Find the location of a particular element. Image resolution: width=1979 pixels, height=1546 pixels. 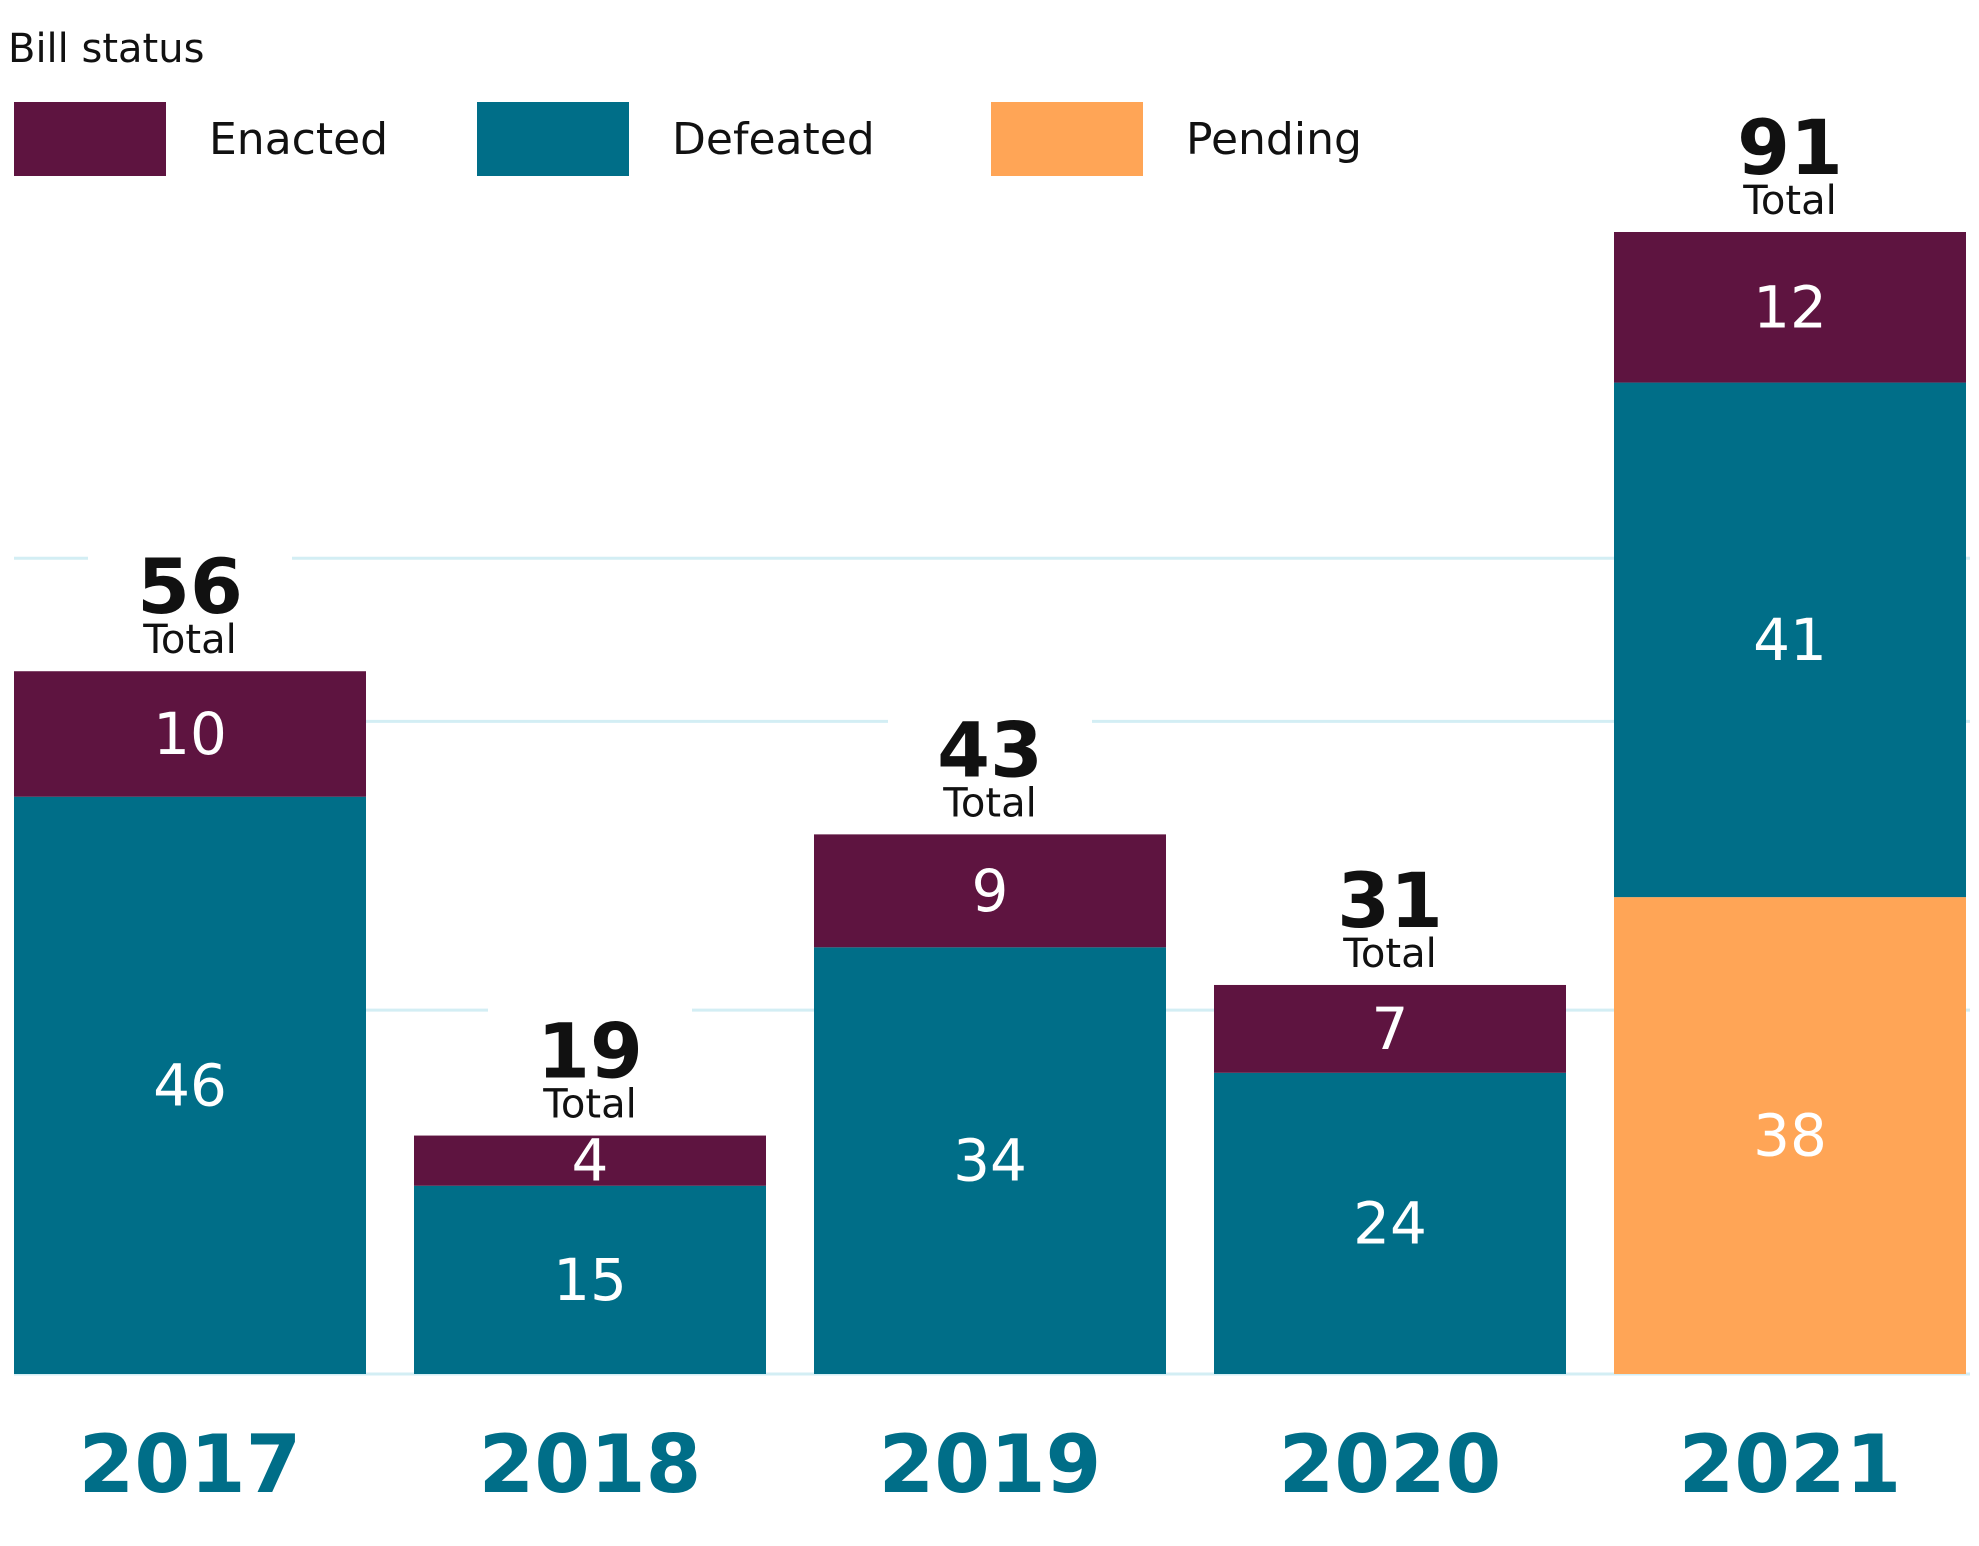

data-label-defeated-2021: 41 is located at coordinates (1790, 640).